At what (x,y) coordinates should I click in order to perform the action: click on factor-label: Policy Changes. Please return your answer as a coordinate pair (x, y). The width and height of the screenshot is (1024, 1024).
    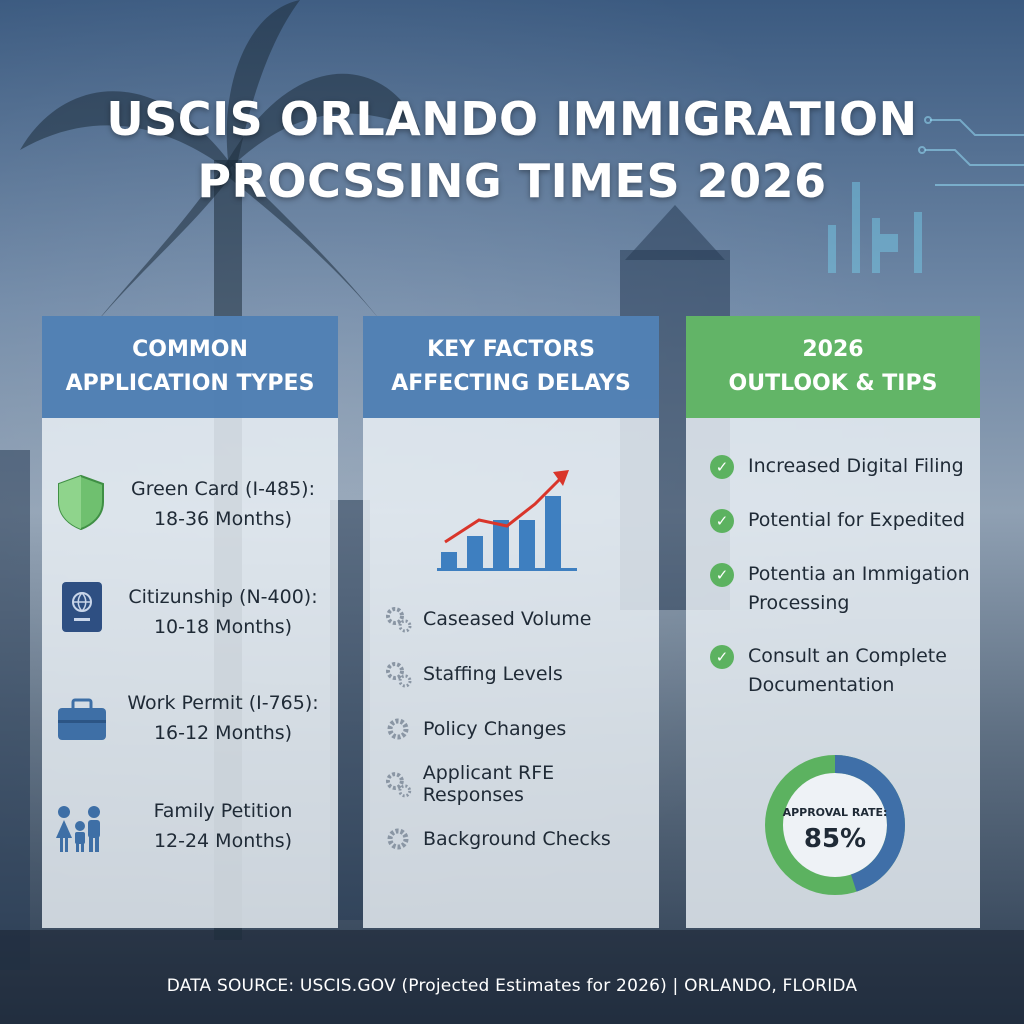
    Looking at the image, I should click on (495, 729).